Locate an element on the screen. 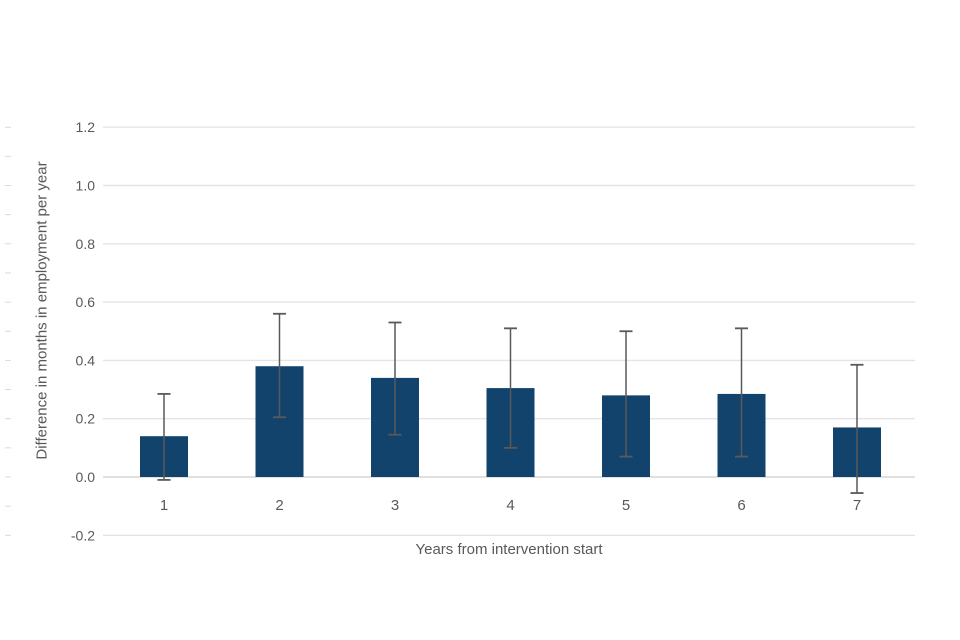  y-tick-label: 0.0 is located at coordinates (86, 477).